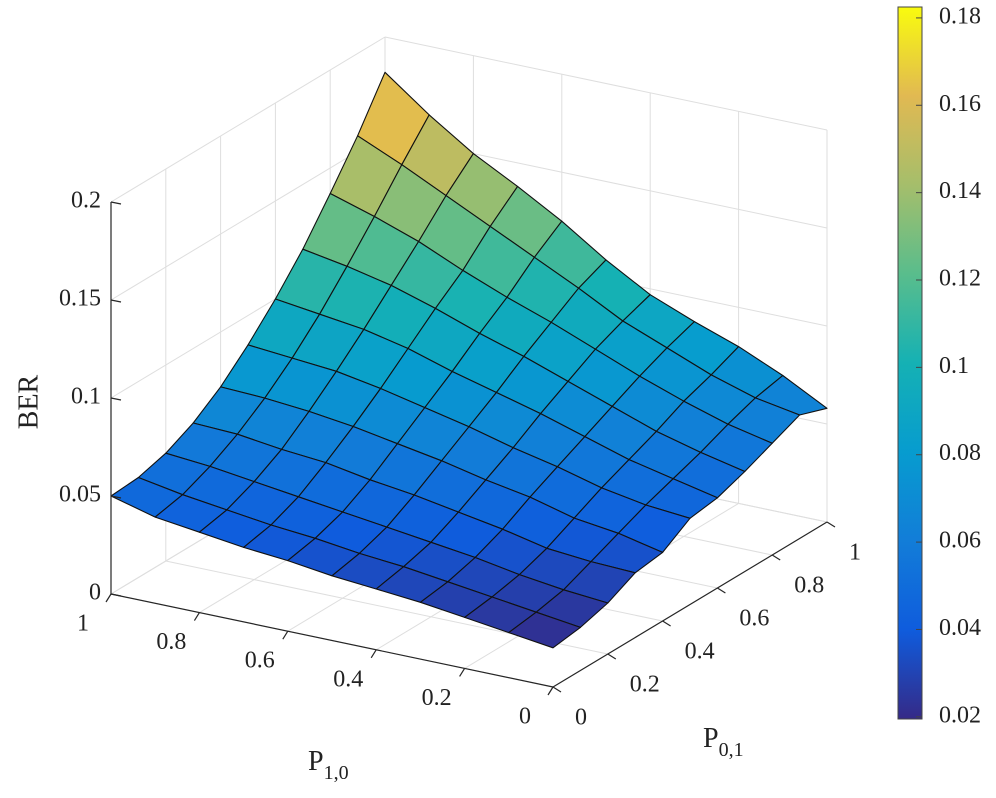 This screenshot has height=798, width=996. I want to click on grid-line-wall-y-z, so click(606, 83).